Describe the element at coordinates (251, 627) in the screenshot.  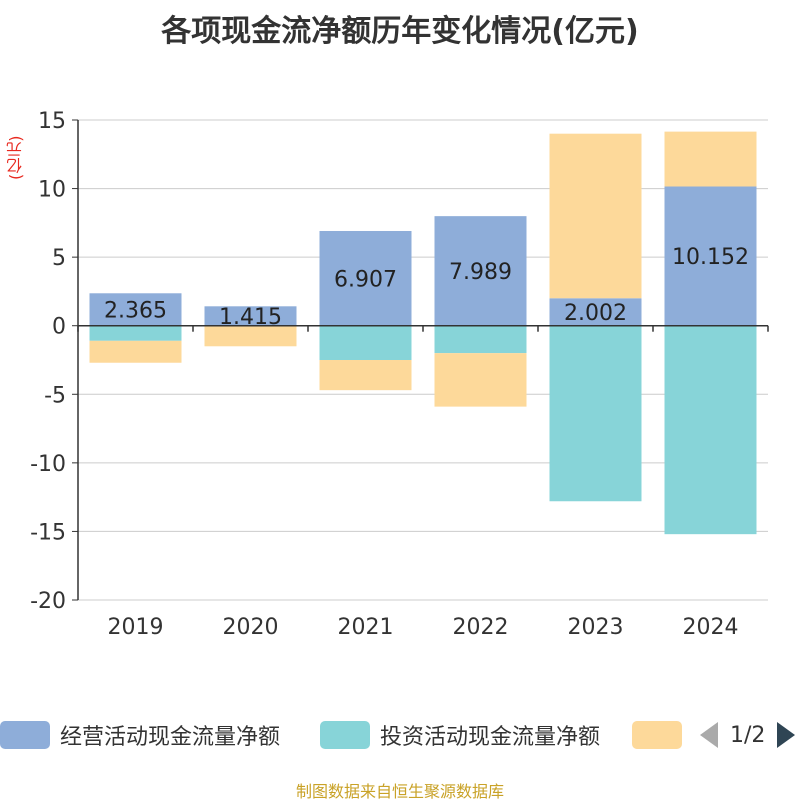
I see `x-tick-label: 2020` at that location.